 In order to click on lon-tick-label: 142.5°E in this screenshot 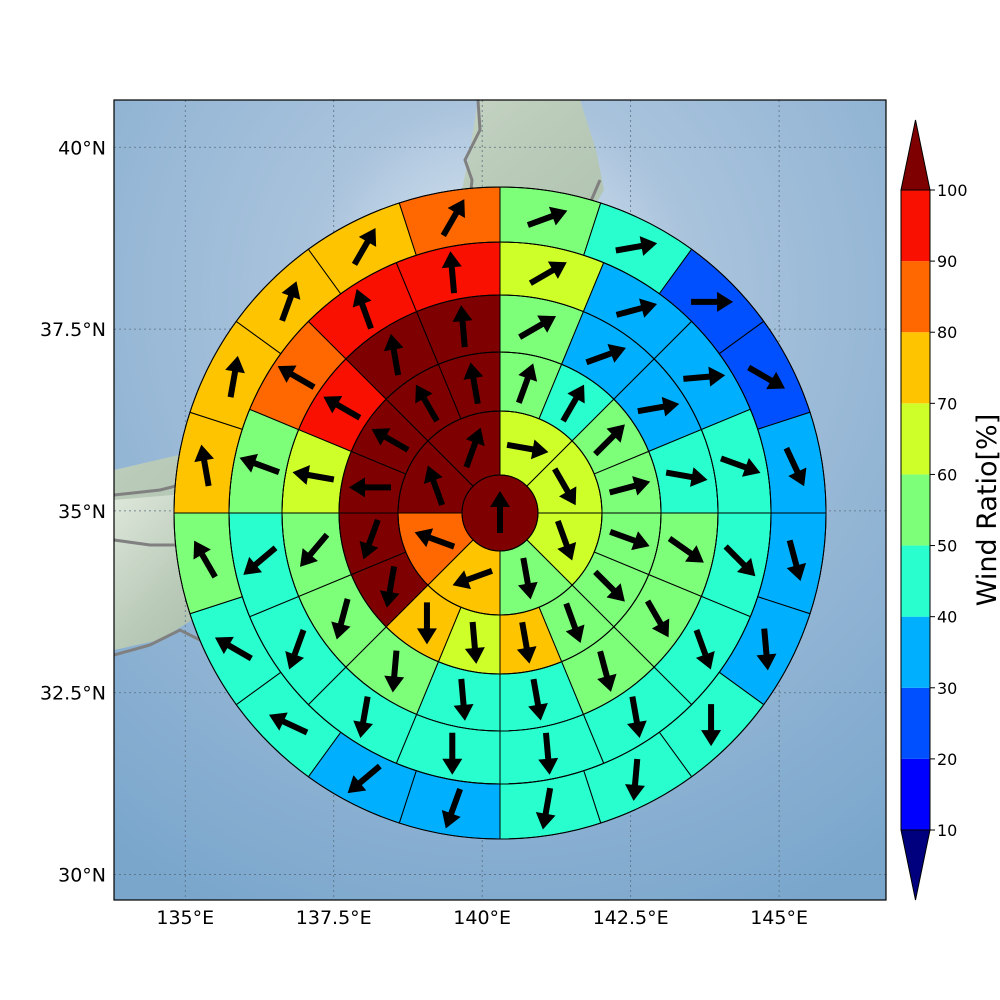, I will do `click(631, 918)`.